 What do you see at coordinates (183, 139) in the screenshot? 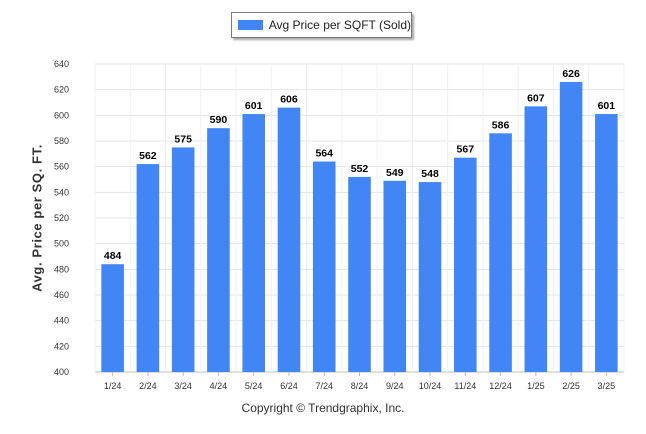
I see `data-label: 575` at bounding box center [183, 139].